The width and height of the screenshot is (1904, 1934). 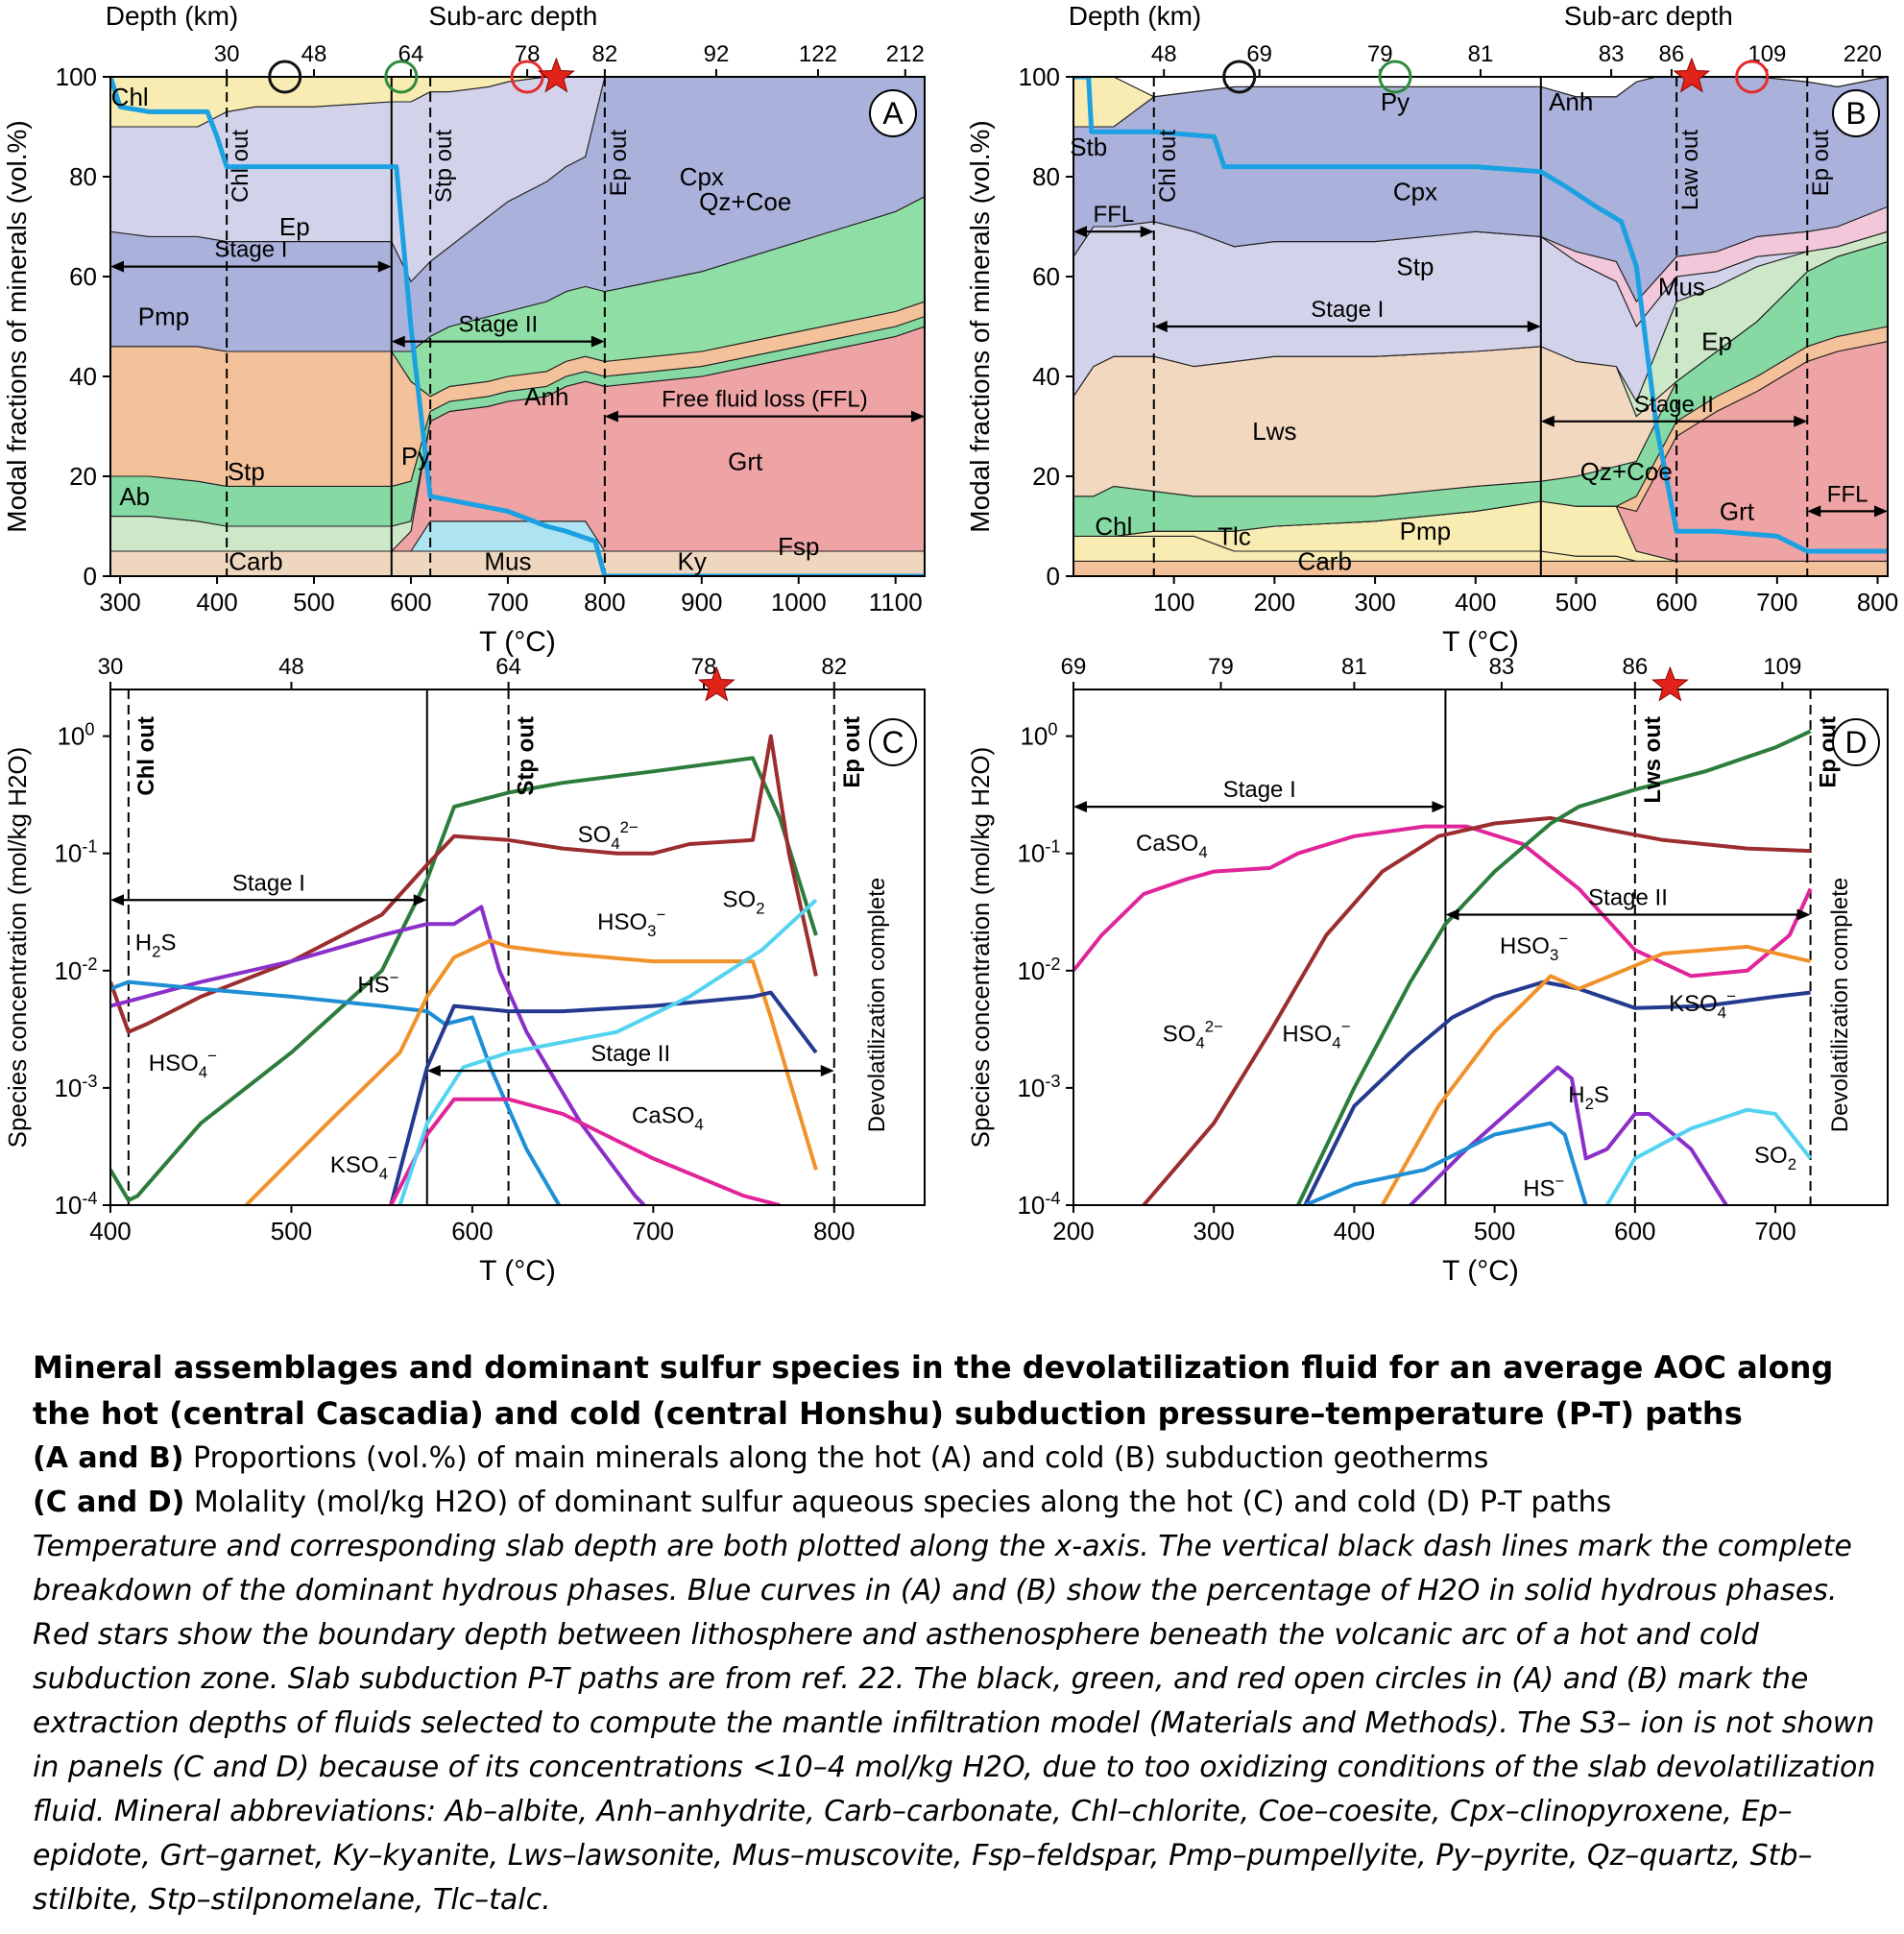 I want to click on x-tick-label: 400, so click(x=1476, y=602).